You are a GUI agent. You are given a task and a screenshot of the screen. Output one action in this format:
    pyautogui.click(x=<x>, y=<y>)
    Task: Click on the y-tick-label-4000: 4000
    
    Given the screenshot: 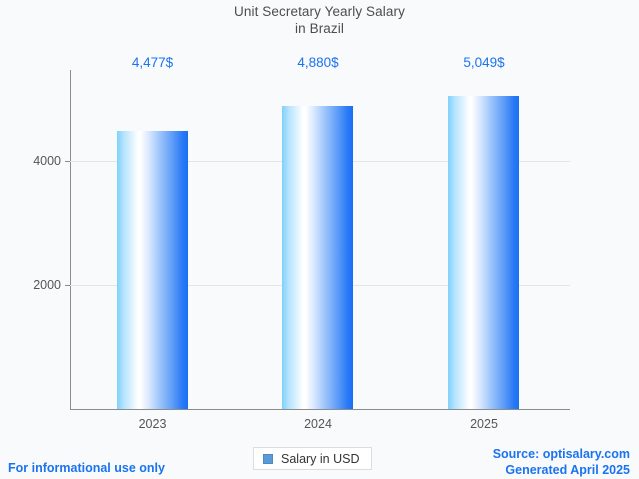 What is the action you would take?
    pyautogui.click(x=47, y=161)
    